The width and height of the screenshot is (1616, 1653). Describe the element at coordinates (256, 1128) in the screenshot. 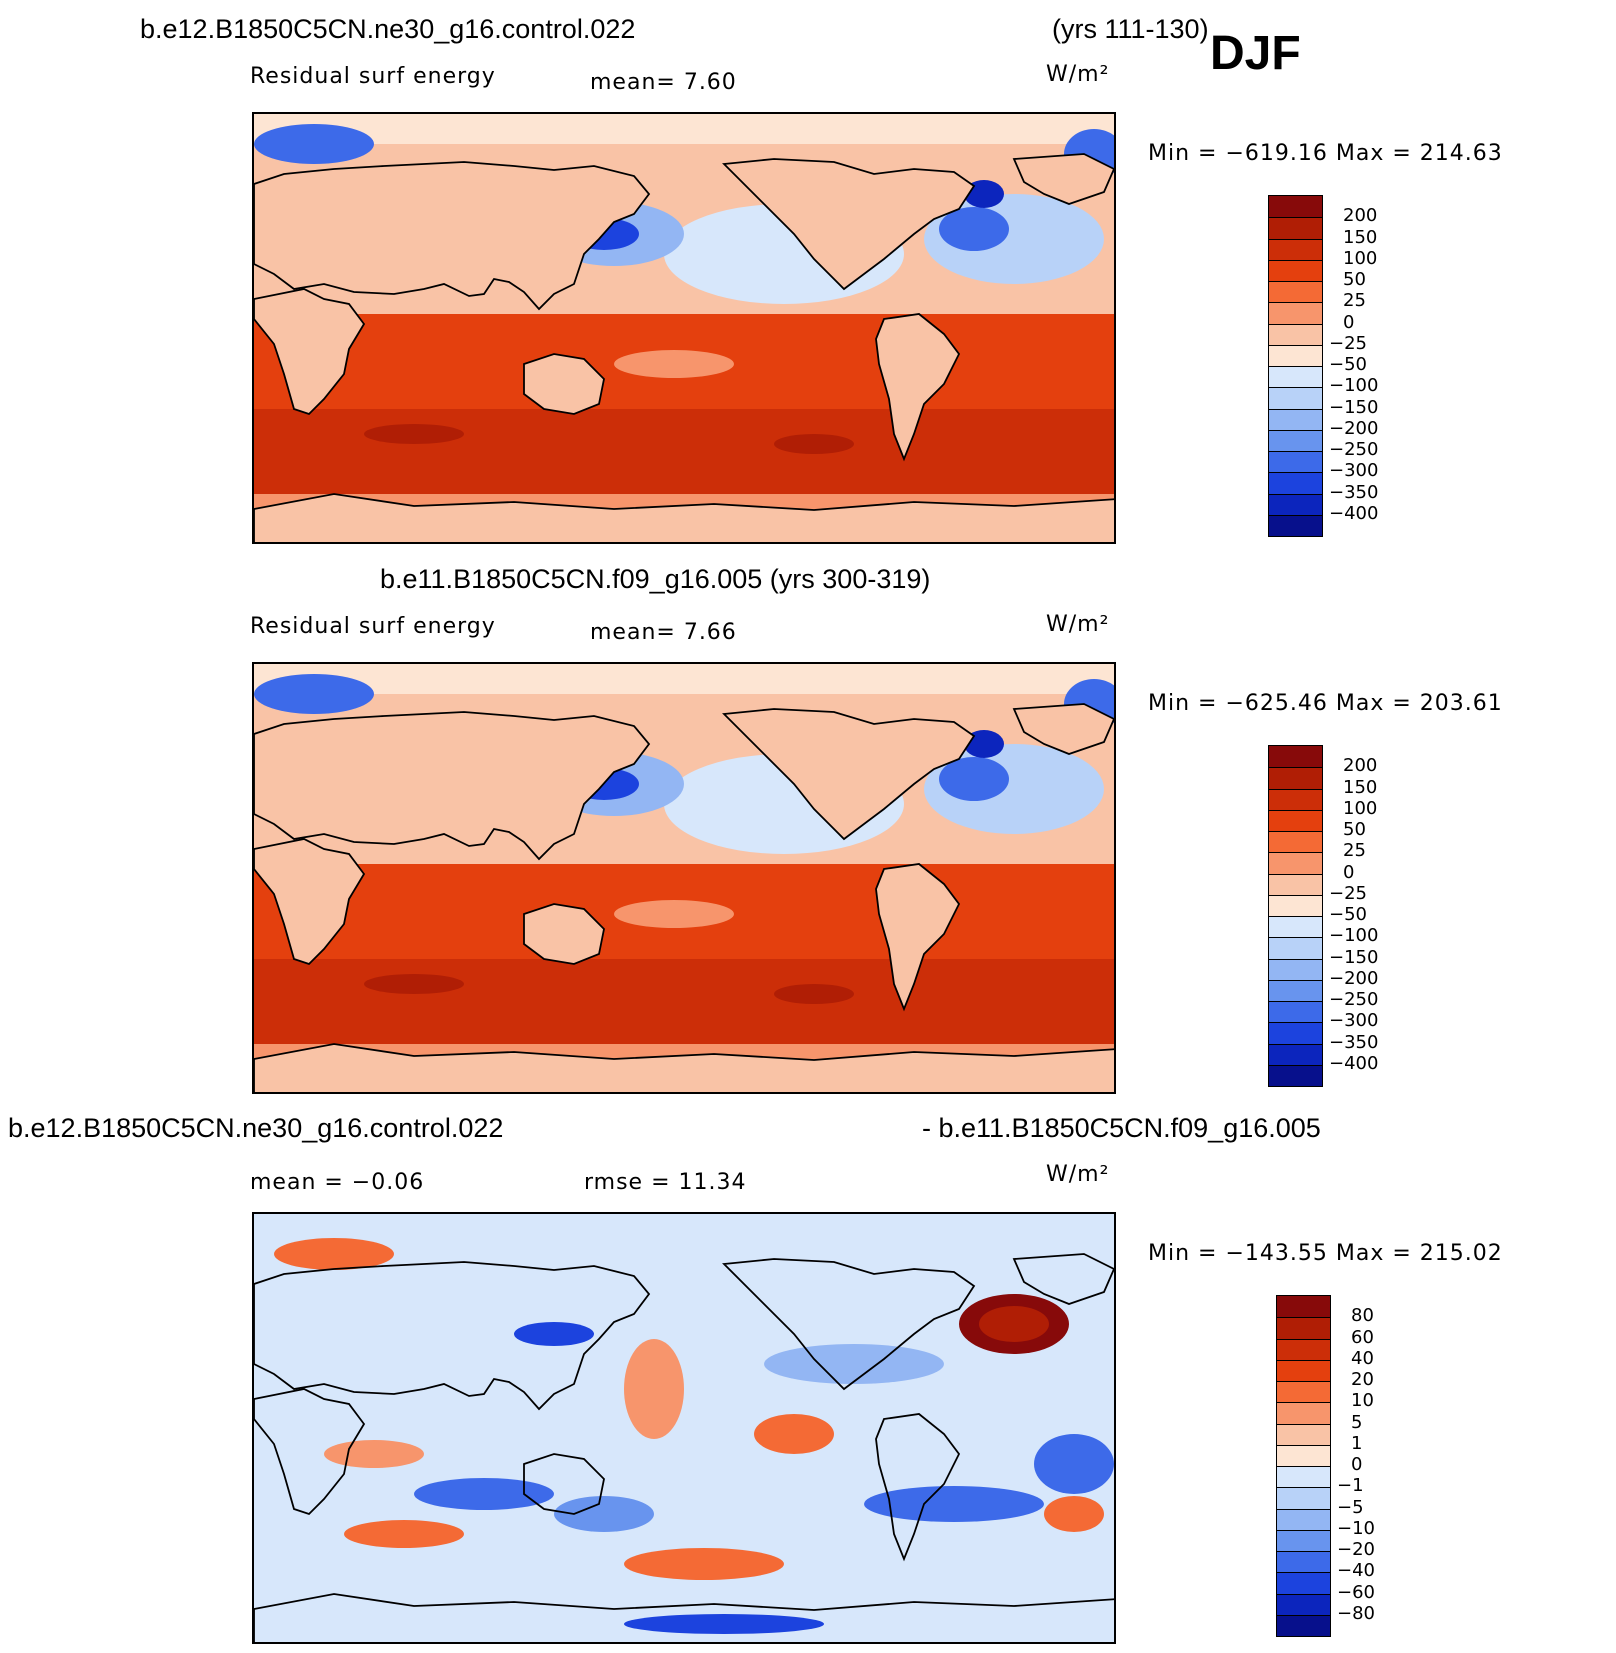

I see `panel-diff-title-left: b.e12.B1850C5CN.ne30_g16.control.022` at that location.